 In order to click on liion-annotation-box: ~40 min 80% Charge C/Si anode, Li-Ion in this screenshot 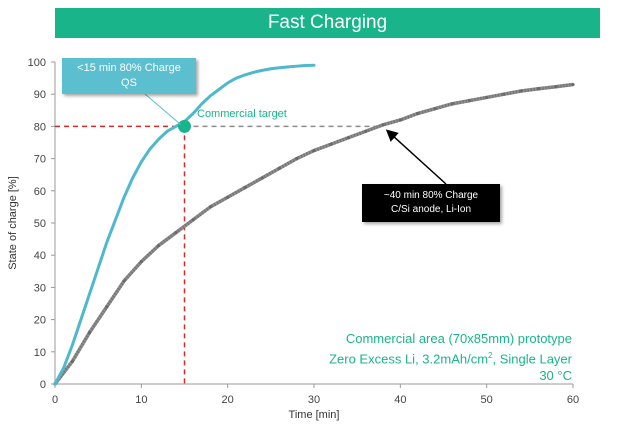, I will do `click(431, 203)`.